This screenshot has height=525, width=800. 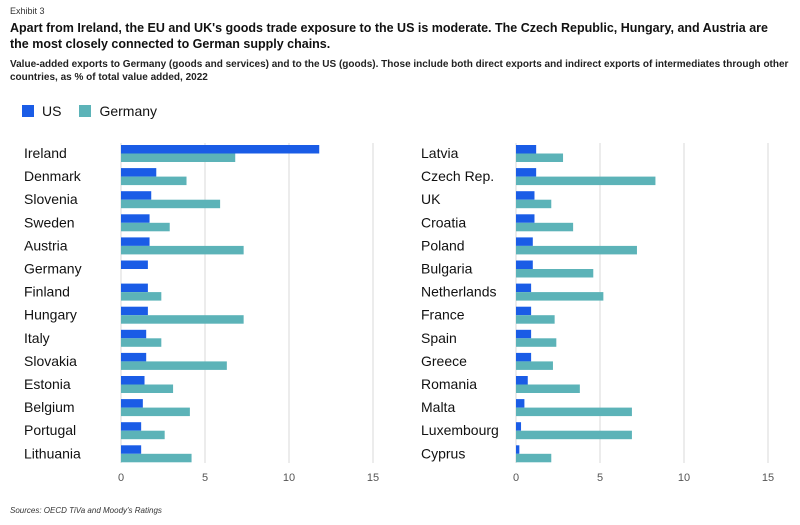 What do you see at coordinates (534, 204) in the screenshot?
I see `bar-germany-uk` at bounding box center [534, 204].